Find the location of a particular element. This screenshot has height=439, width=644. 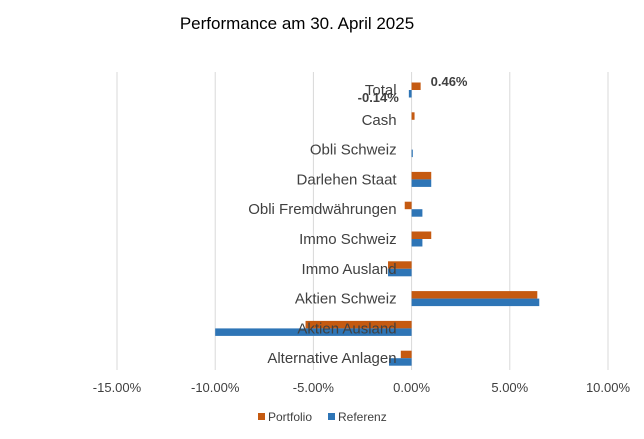

category-label: Obli Schweiz is located at coordinates (353, 150).